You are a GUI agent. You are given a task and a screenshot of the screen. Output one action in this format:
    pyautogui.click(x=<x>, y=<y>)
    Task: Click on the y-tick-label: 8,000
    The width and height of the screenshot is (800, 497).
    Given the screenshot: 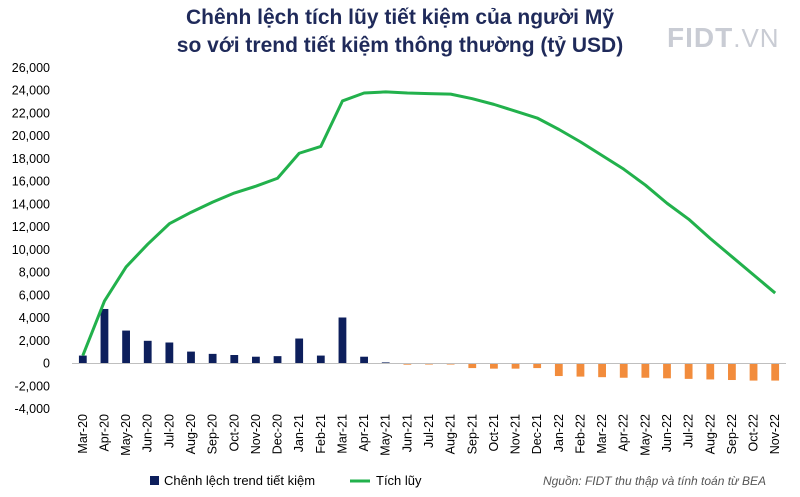 What is the action you would take?
    pyautogui.click(x=34, y=273)
    